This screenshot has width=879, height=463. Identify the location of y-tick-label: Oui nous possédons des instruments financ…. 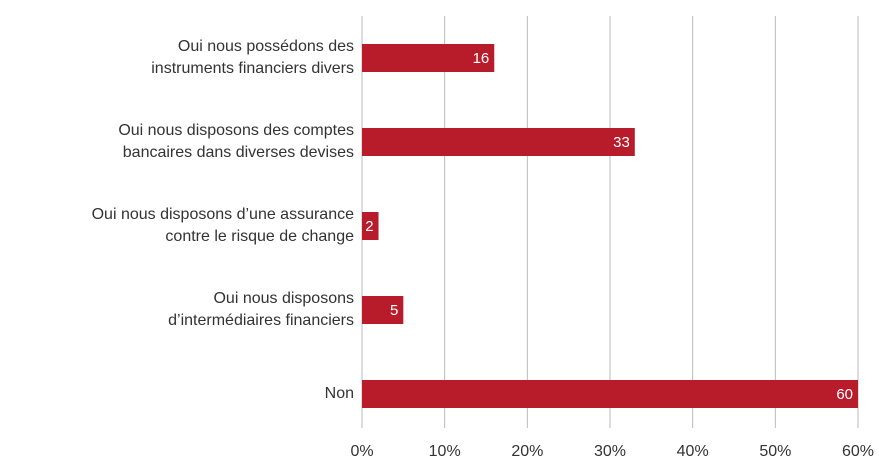
(252, 57).